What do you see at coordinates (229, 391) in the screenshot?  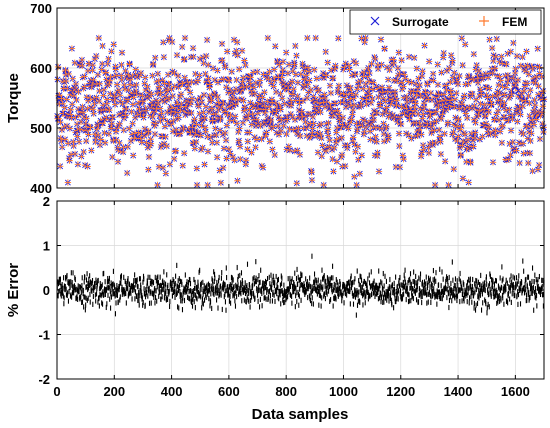 I see `error-x-tick-label: 600` at bounding box center [229, 391].